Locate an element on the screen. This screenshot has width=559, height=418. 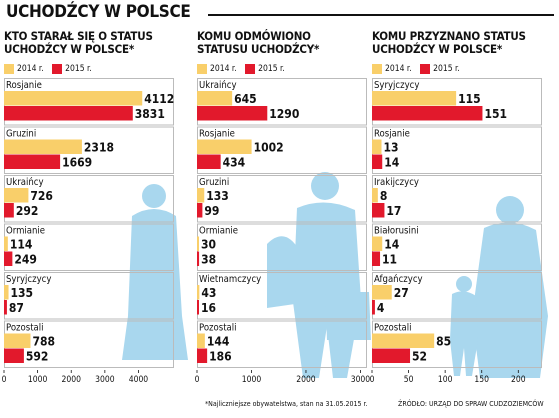
value-label: 1669 is located at coordinates (77, 163).